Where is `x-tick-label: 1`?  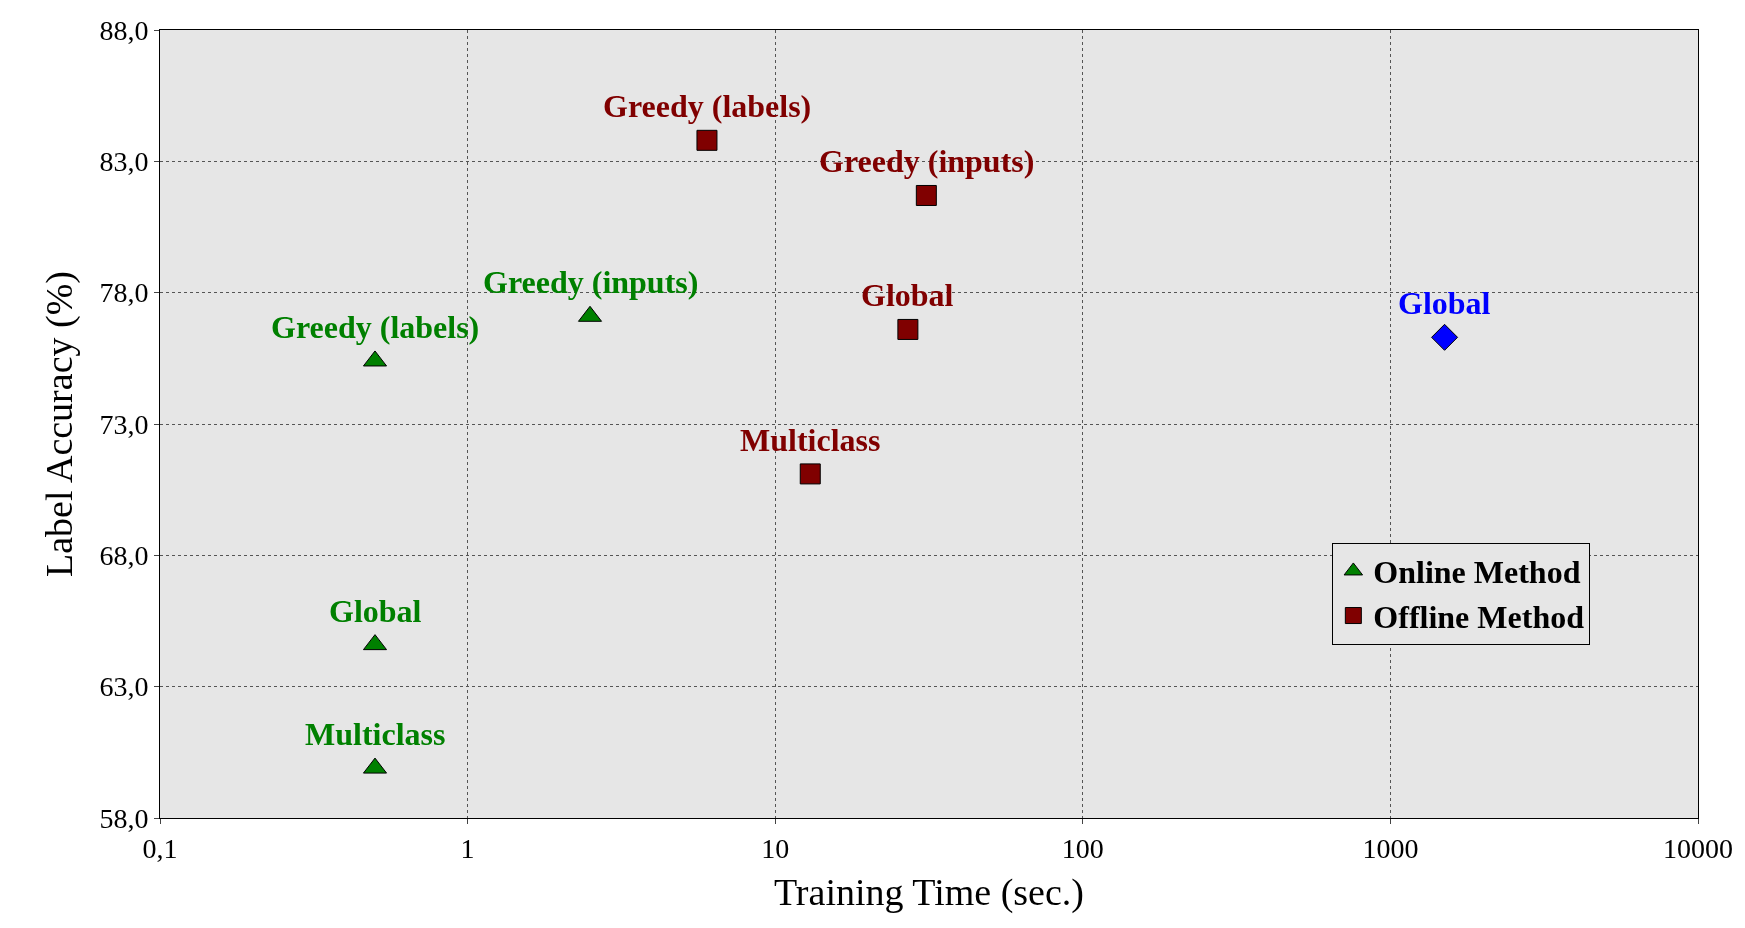 x-tick-label: 1 is located at coordinates (467, 848).